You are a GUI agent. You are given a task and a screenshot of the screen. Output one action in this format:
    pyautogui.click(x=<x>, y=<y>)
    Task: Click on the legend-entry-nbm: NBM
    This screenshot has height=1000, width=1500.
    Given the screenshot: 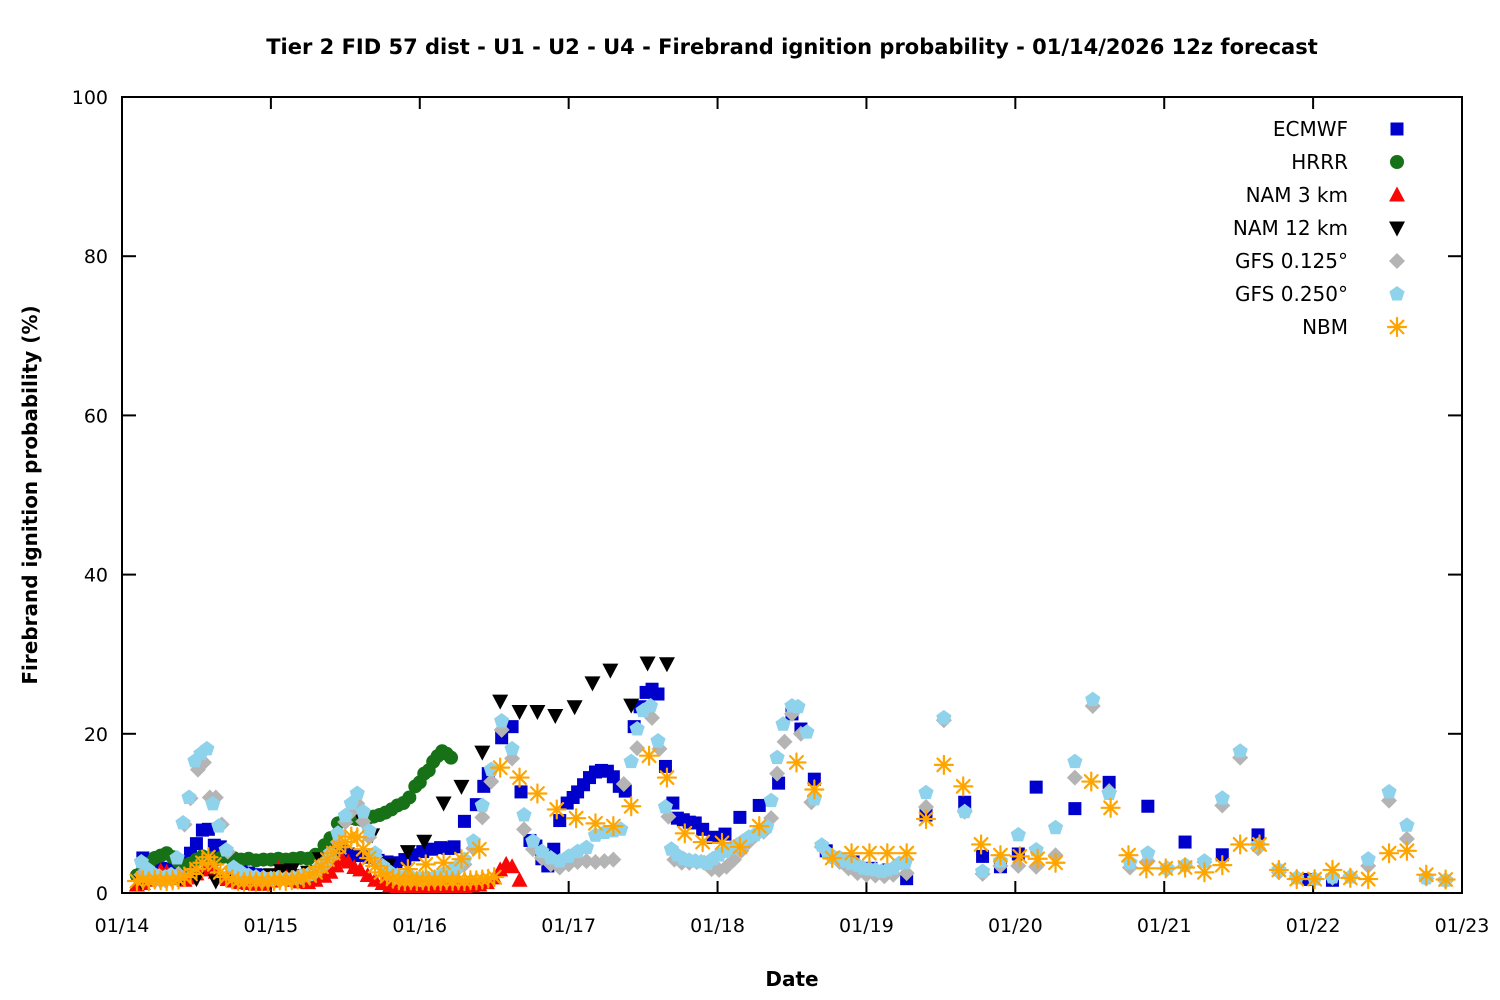 What is the action you would take?
    pyautogui.click(x=1355, y=327)
    